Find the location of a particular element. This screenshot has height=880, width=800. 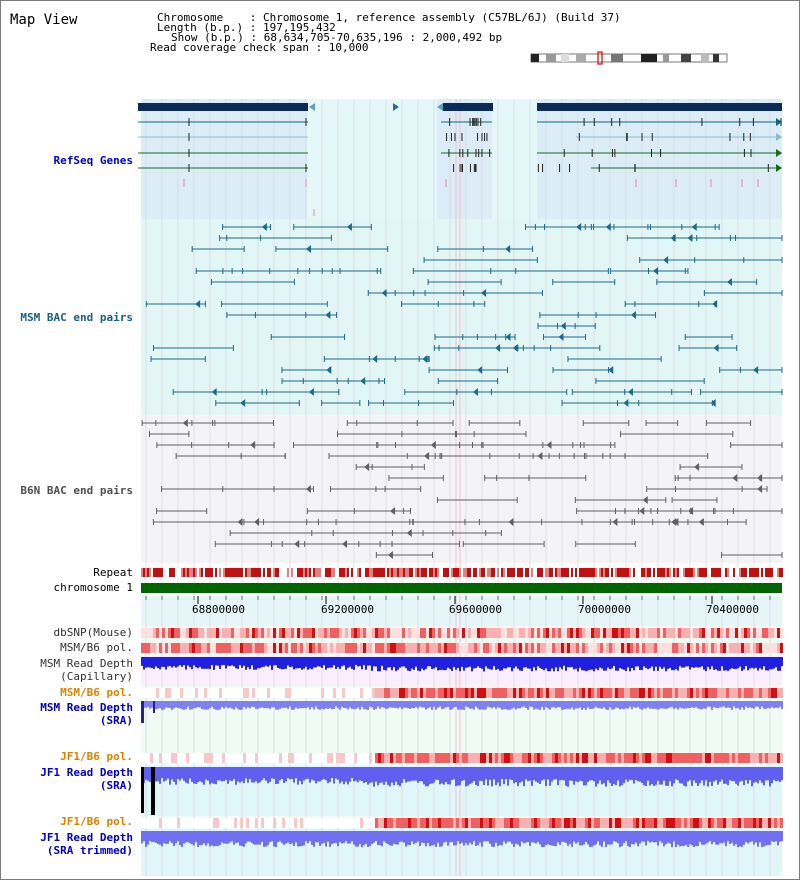

track-label-b6n-bac: B6N BAC end pairs is located at coordinates (76, 490).